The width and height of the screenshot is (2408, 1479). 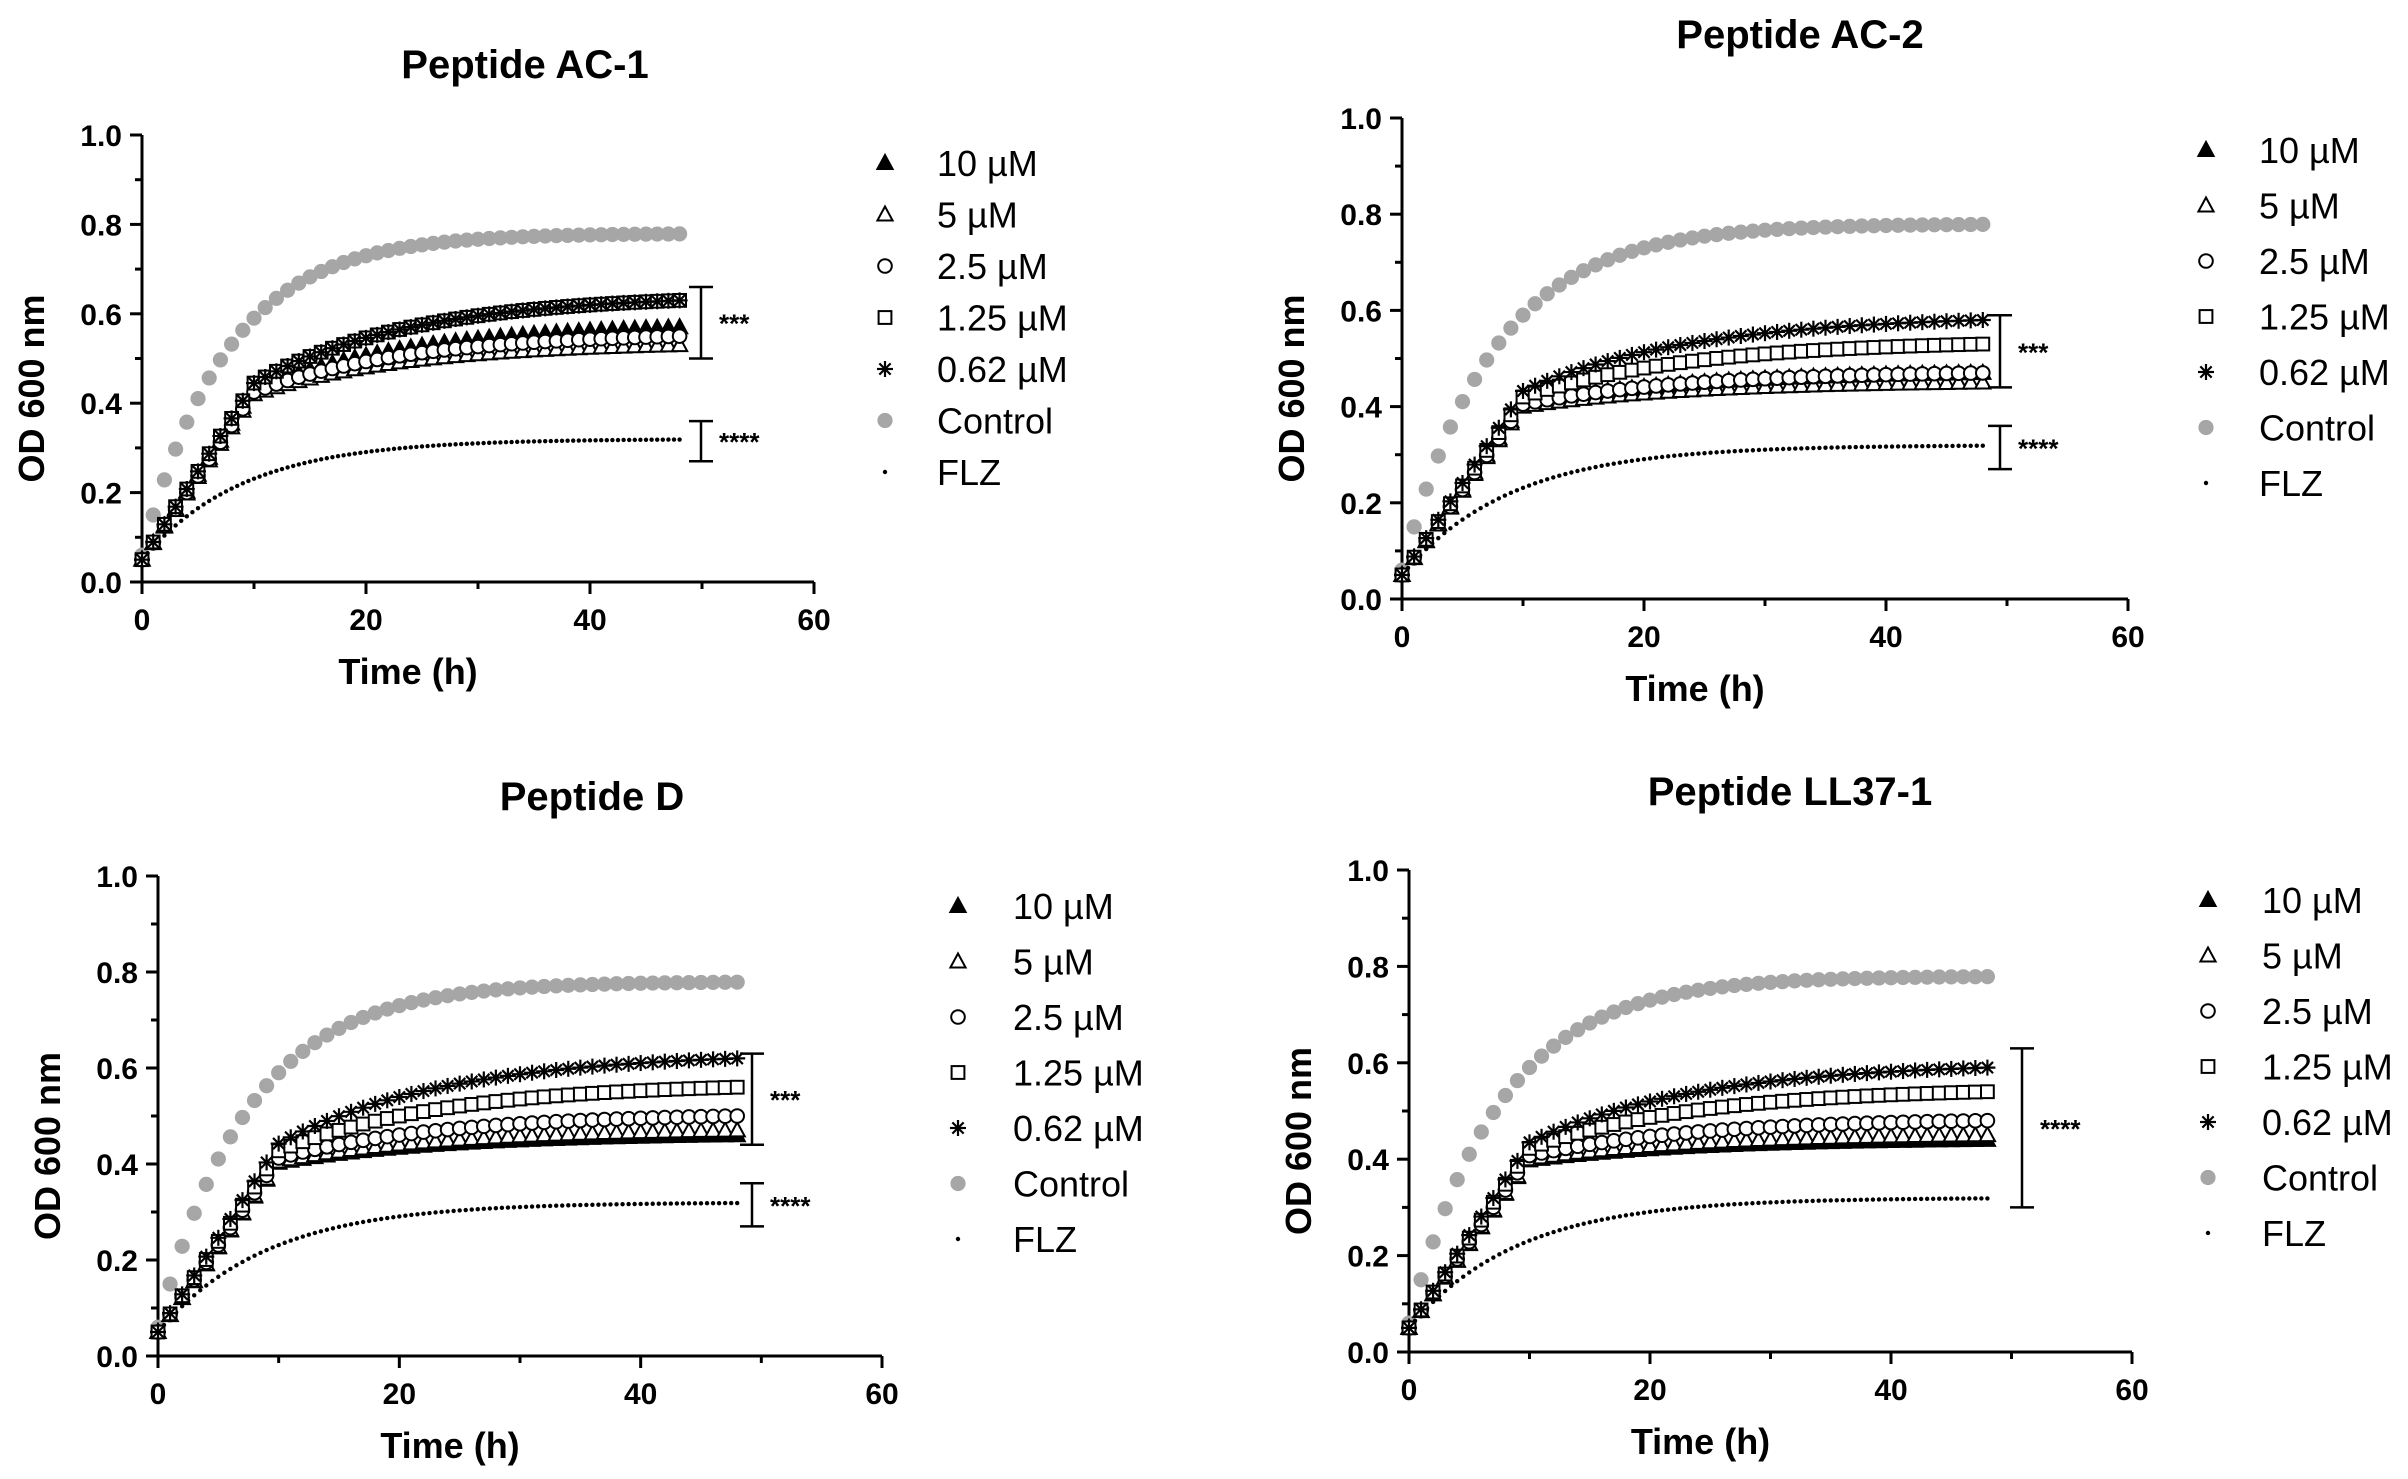 I want to click on legend-item: FLZ, so click(x=1016, y=1239).